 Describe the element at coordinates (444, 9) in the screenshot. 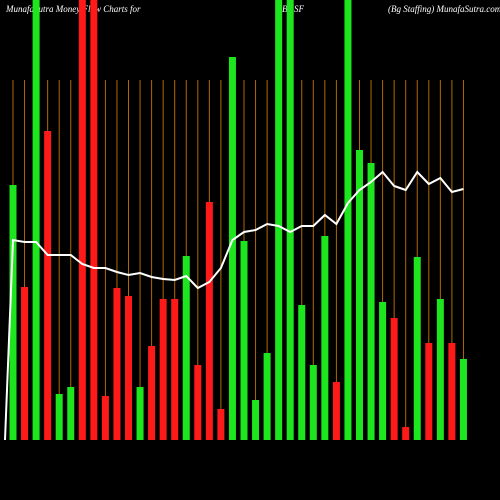

I see `chart-subtitle: (Bg Staffing) MunafaSutra.com` at that location.